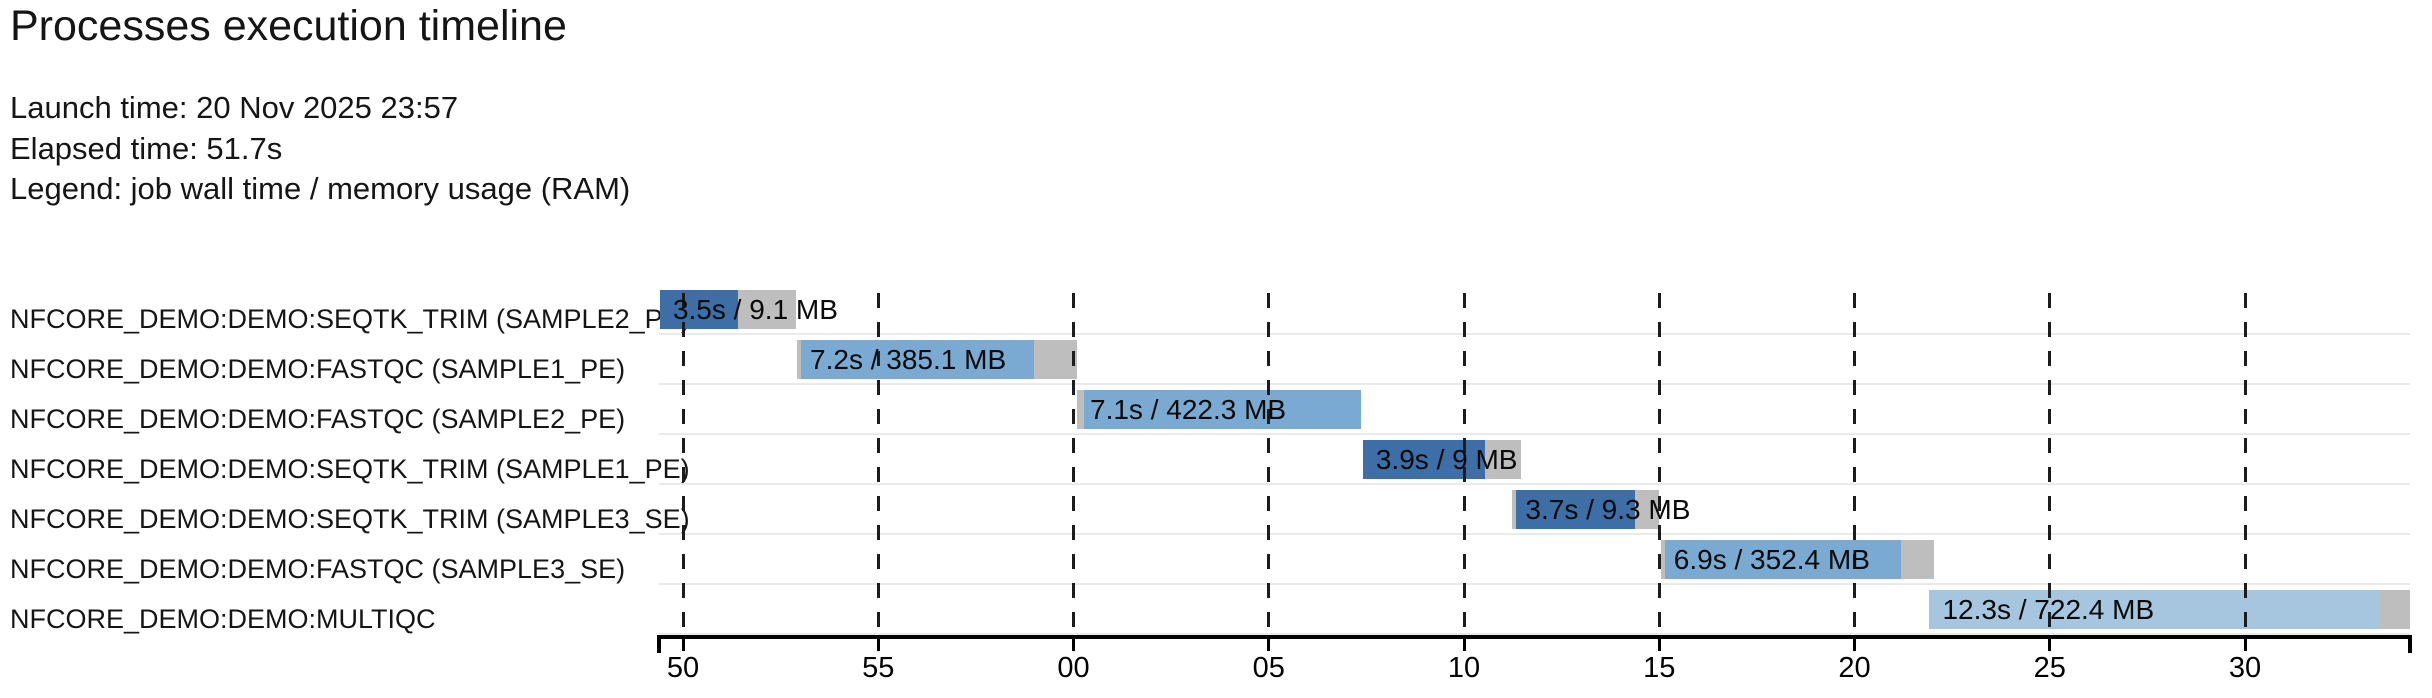 This screenshot has width=2432, height=698. Describe the element at coordinates (1446, 459) in the screenshot. I see `task-bar-label: 3.9s / 9 MB` at that location.